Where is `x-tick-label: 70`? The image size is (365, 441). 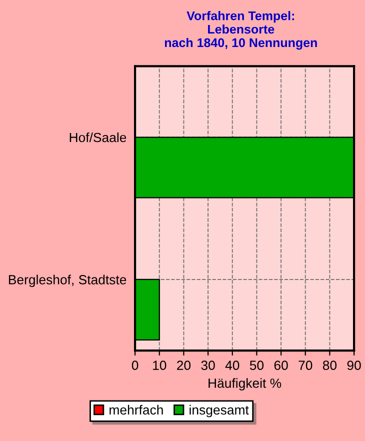 x-tick-label: 70 is located at coordinates (305, 365).